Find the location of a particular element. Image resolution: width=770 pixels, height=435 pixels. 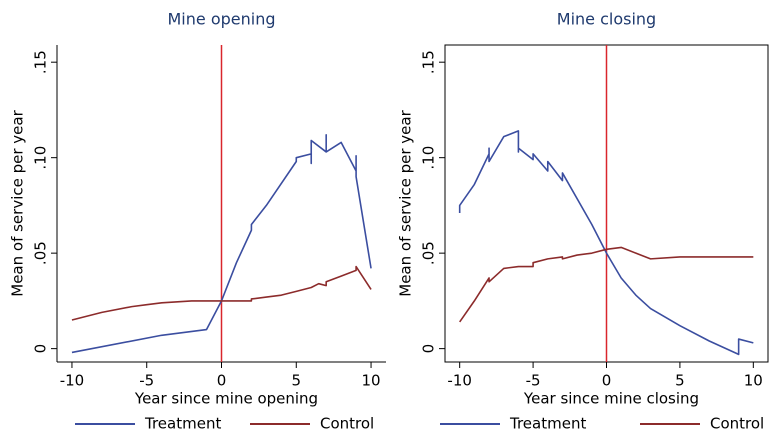

x-axis-label: Year since mine opening is located at coordinates (226, 399).